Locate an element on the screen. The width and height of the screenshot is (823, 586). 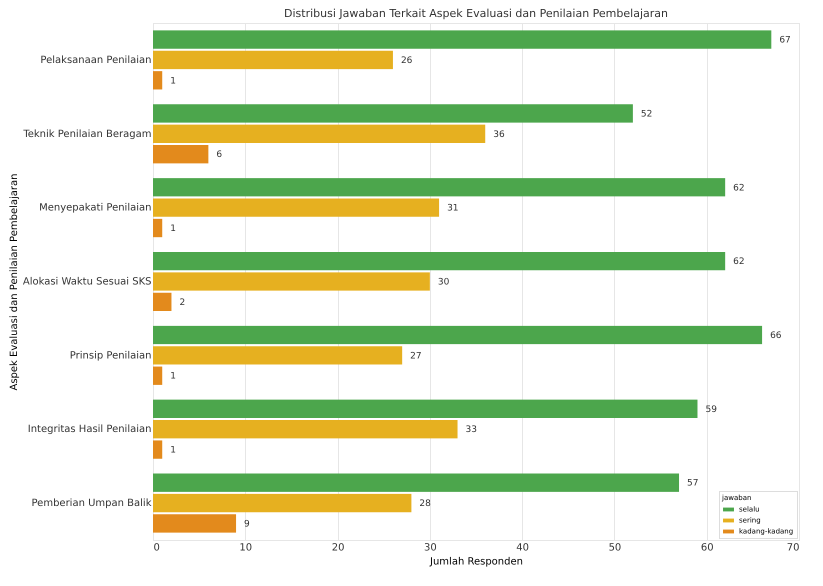
data-label: 27 is located at coordinates (416, 356).